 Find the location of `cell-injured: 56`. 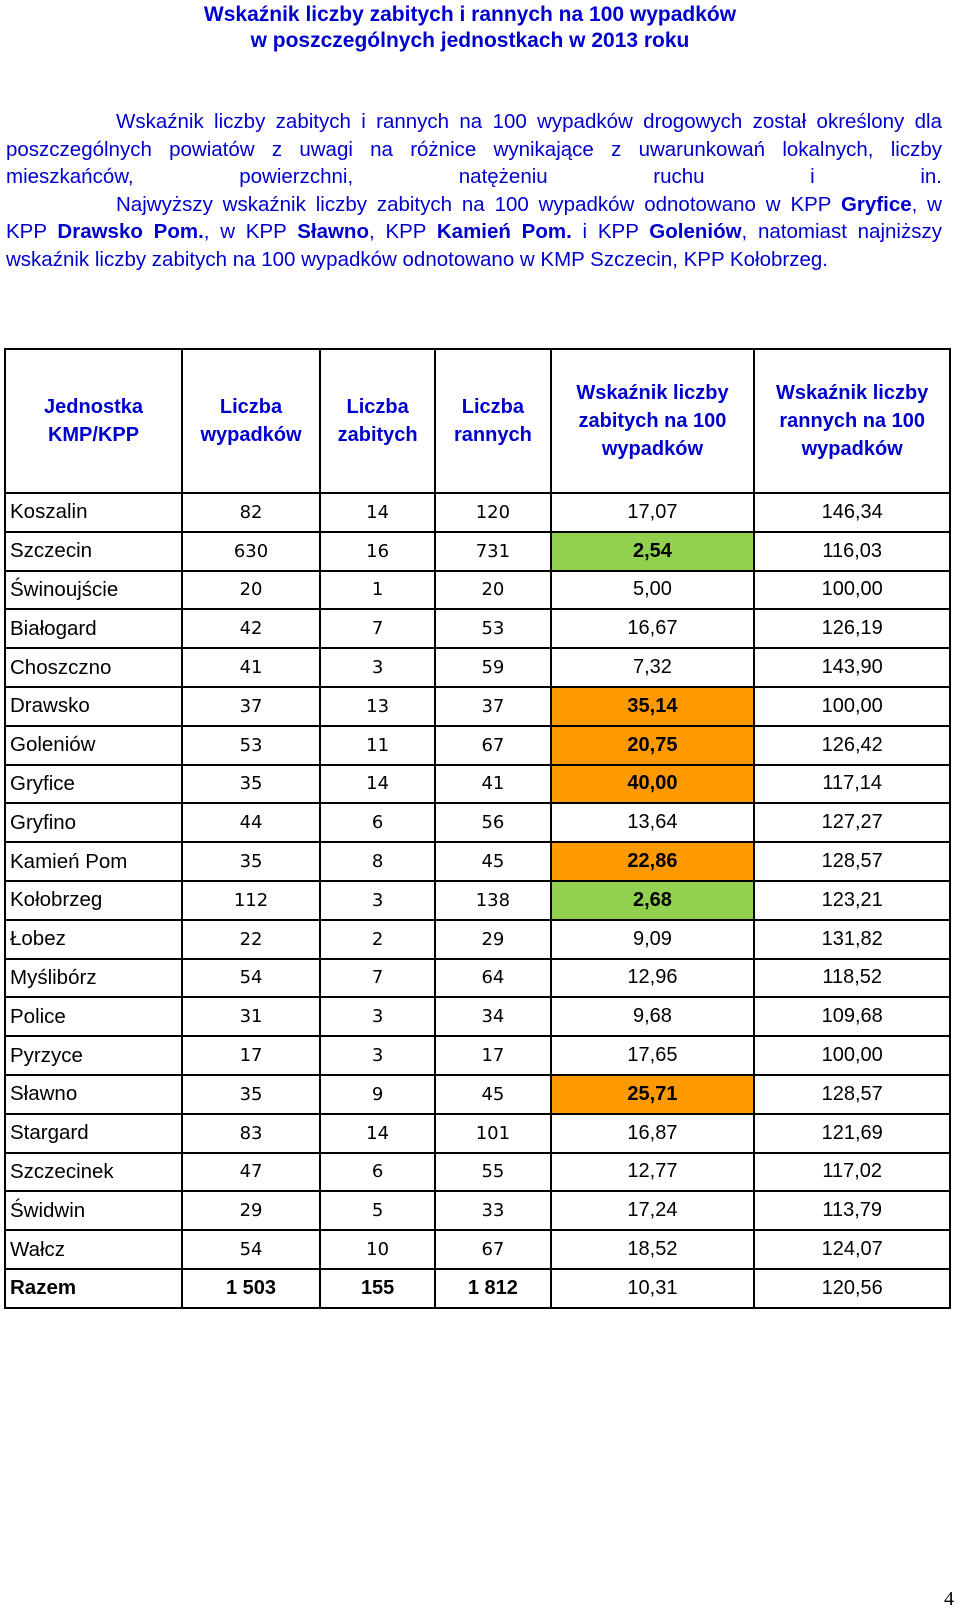

cell-injured: 56 is located at coordinates (493, 823).